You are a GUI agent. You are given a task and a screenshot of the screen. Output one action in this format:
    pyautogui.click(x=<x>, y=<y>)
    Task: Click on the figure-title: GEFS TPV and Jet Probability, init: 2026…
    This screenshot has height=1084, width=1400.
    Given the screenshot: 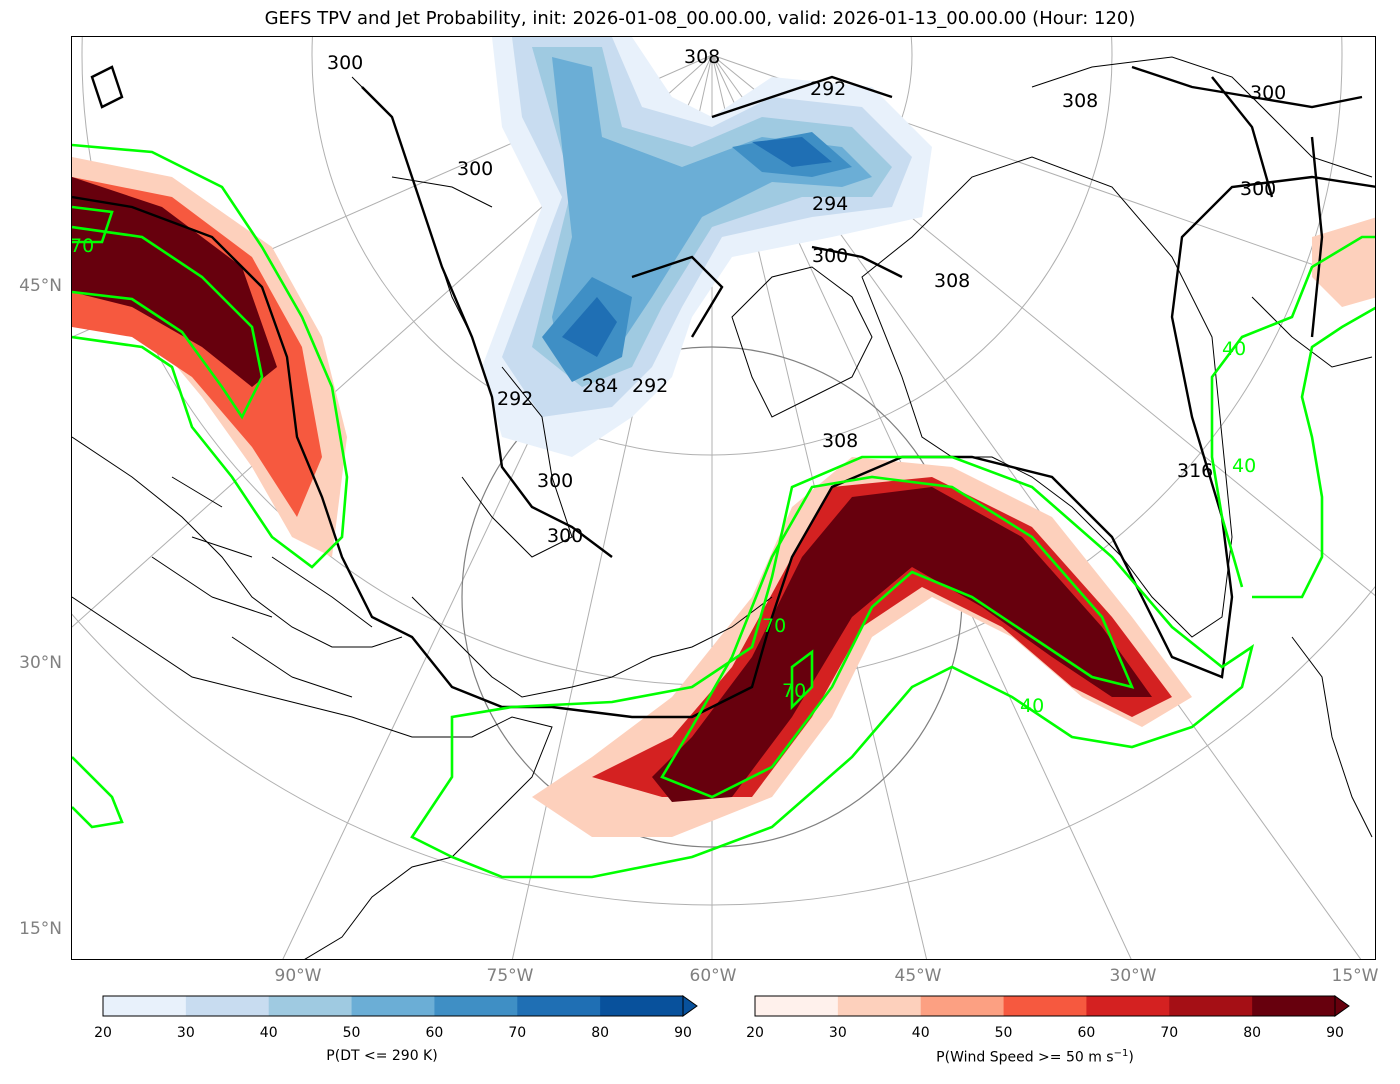 What is the action you would take?
    pyautogui.click(x=700, y=18)
    